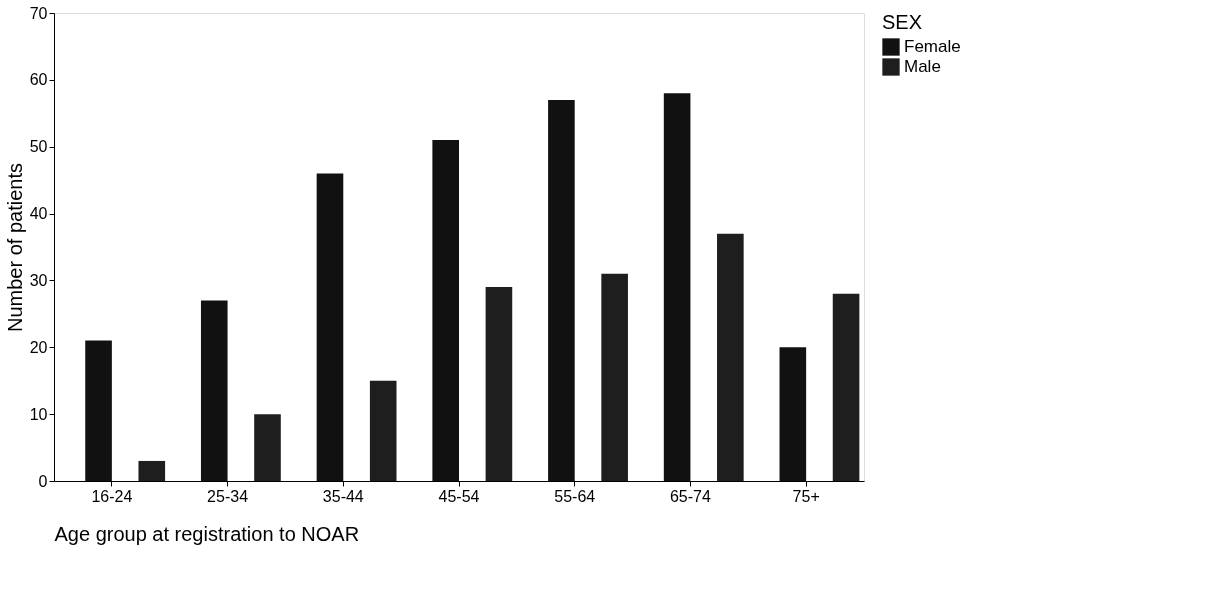 The width and height of the screenshot is (1225, 593). What do you see at coordinates (902, 22) in the screenshot?
I see `legend-title: SEX` at bounding box center [902, 22].